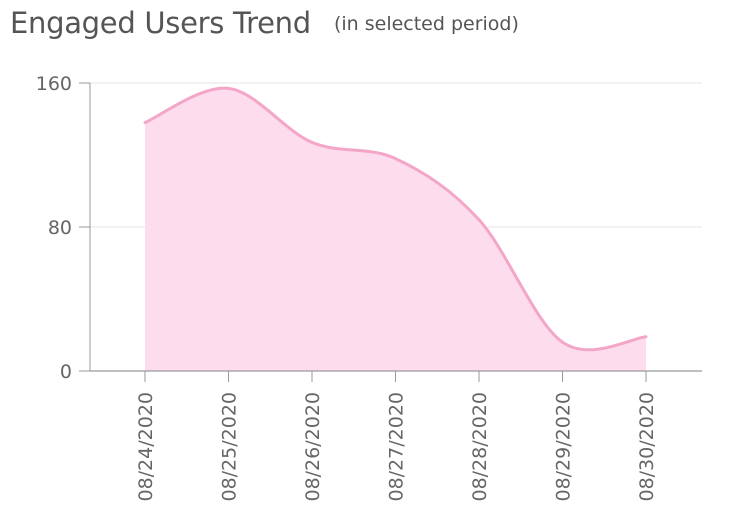 The width and height of the screenshot is (752, 532). I want to click on x-tick-label: 08/26/2020, so click(313, 447).